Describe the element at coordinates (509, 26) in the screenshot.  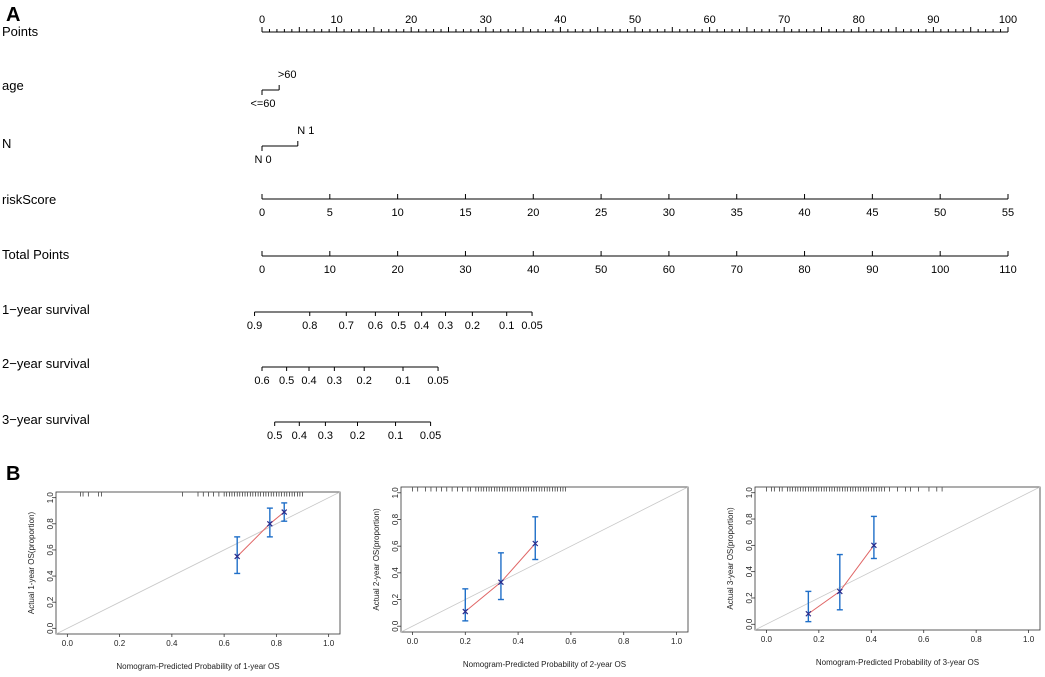
I see `nomogram-row: Points 0 10 20 30 40 50 60 70 80 90 100` at that location.